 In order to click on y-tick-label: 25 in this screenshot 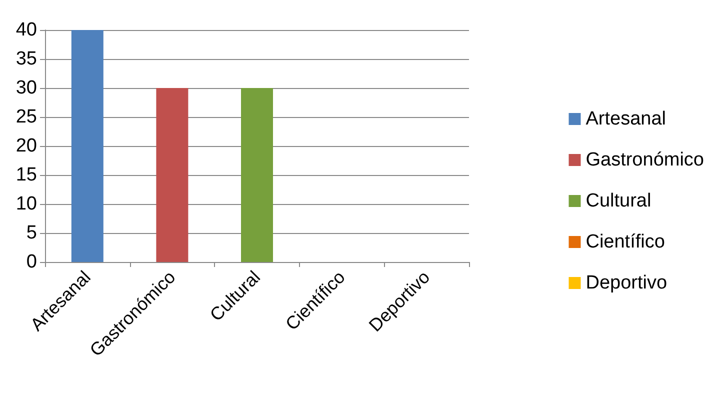, I will do `click(26, 117)`.